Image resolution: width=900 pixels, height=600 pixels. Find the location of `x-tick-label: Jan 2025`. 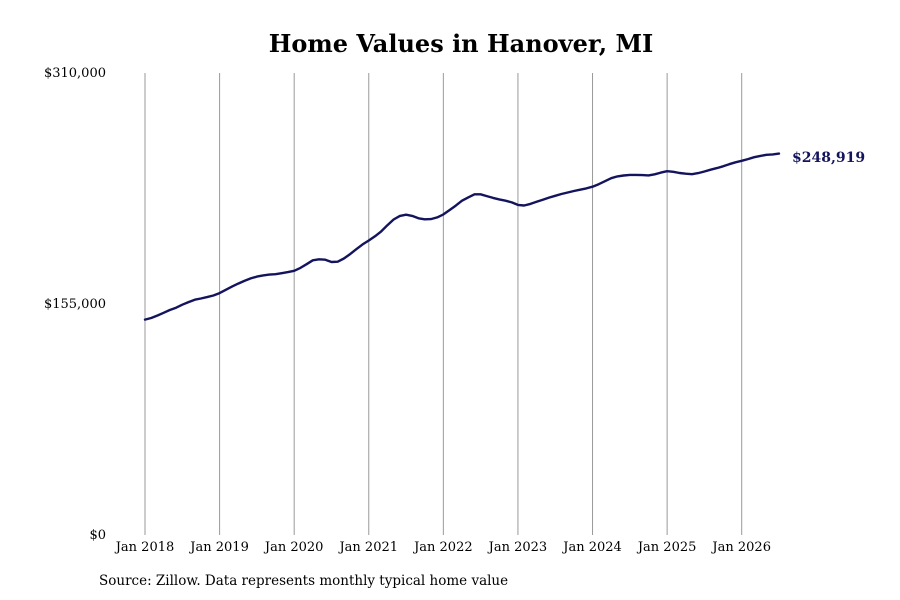

x-tick-label: Jan 2025 is located at coordinates (666, 547).